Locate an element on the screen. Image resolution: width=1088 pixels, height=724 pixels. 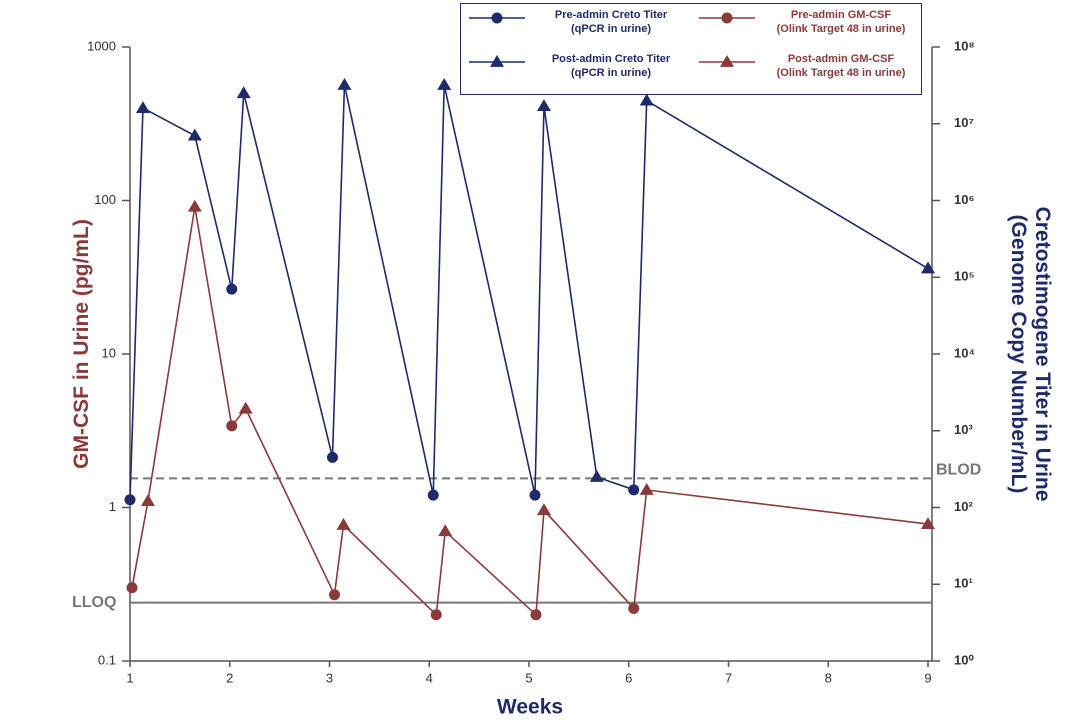
x-tick-label: 7 is located at coordinates (728, 677).